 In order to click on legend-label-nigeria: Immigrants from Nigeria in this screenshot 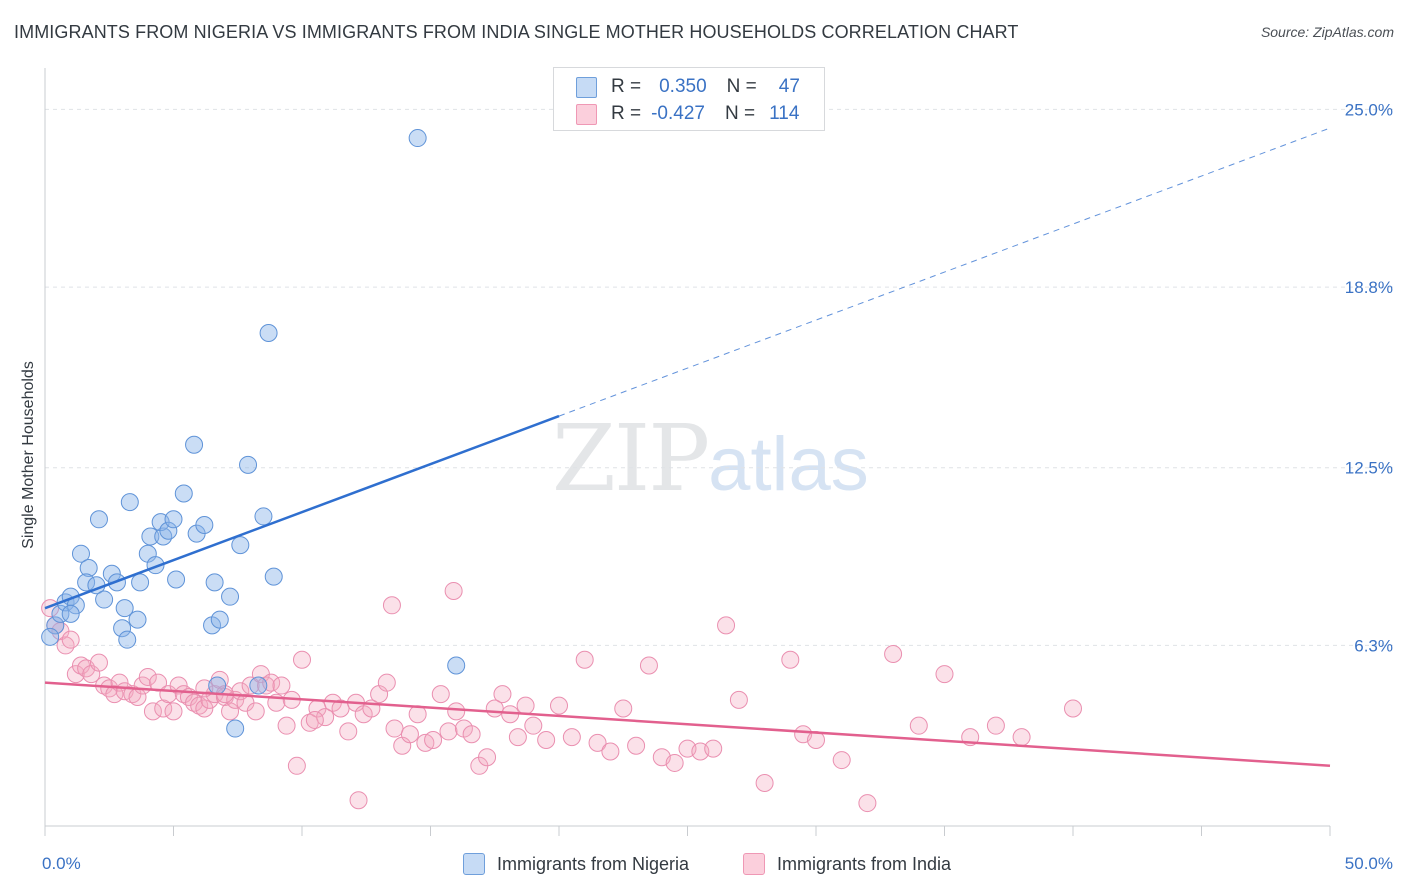, I will do `click(593, 863)`.